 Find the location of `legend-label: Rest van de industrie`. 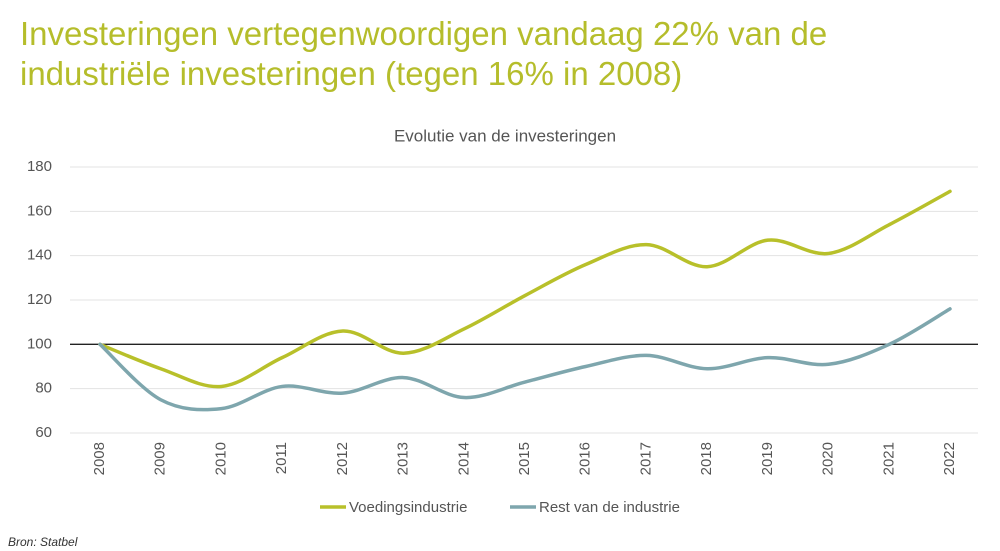

legend-label: Rest van de industrie is located at coordinates (609, 507).